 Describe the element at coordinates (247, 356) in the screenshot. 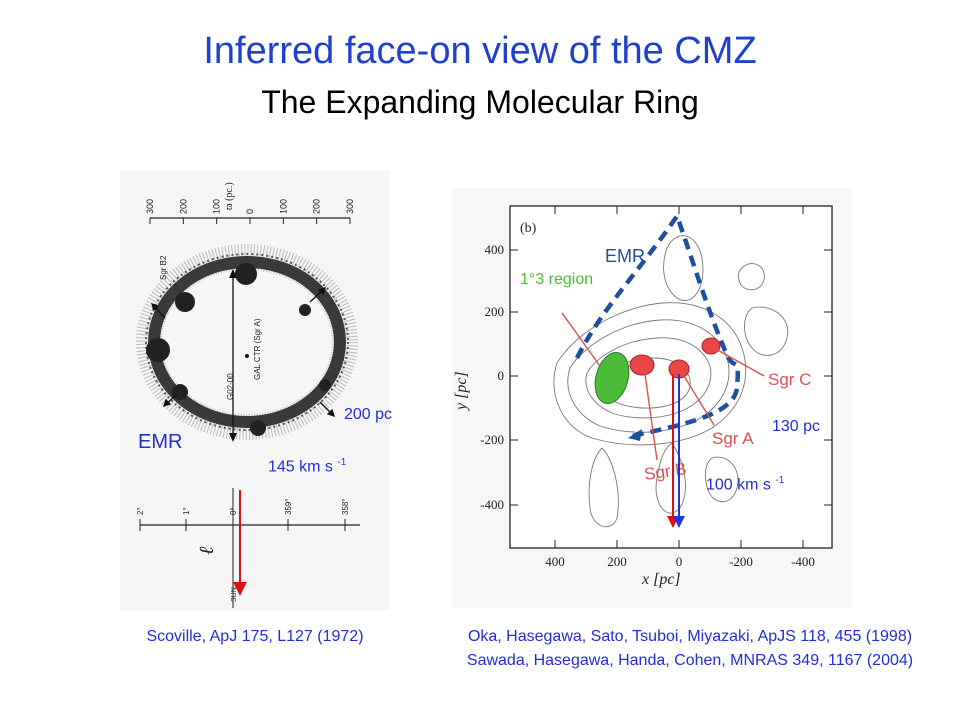

I see `galactic-center-marker` at that location.